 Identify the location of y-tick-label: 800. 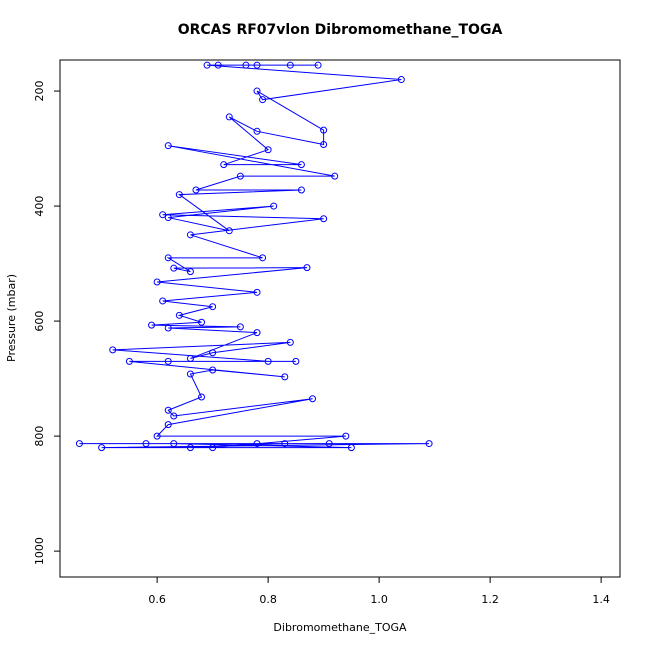
(39, 436).